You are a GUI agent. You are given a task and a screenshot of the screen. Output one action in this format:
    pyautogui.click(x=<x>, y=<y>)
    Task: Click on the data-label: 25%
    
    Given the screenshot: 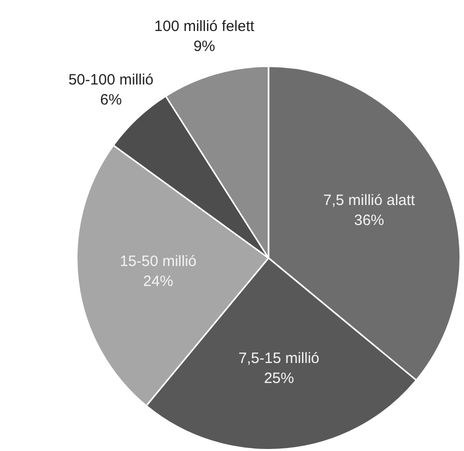 What is the action you would take?
    pyautogui.click(x=279, y=378)
    